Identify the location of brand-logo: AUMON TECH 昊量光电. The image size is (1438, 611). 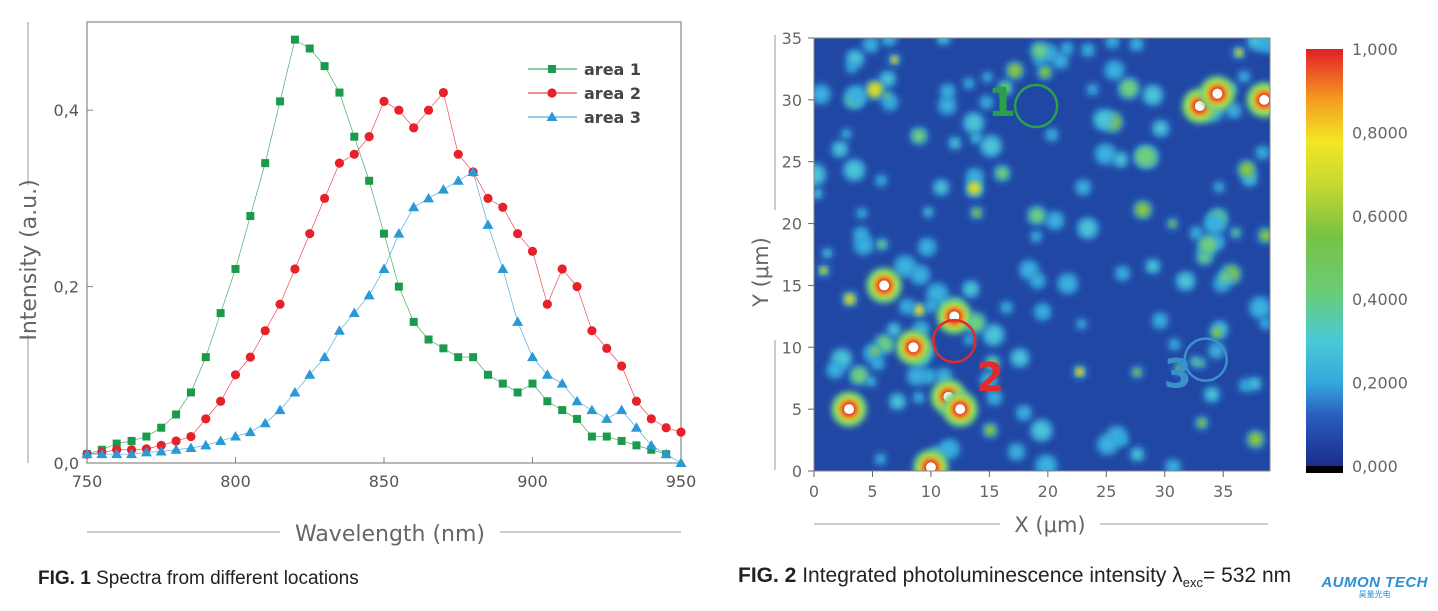
(1374, 587).